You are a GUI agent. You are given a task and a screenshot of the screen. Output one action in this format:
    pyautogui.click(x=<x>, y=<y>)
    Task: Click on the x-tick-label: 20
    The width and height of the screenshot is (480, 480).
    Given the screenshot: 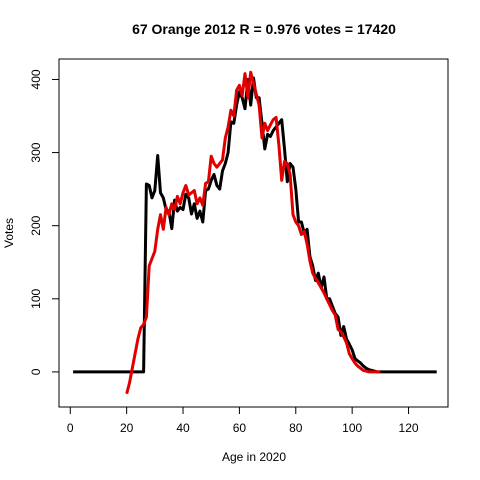 What is the action you would take?
    pyautogui.click(x=127, y=428)
    